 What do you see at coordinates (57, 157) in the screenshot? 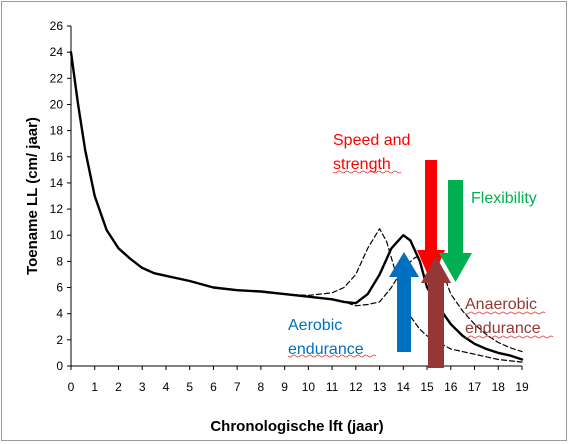
I see `y-tick-label: 16` at bounding box center [57, 157].